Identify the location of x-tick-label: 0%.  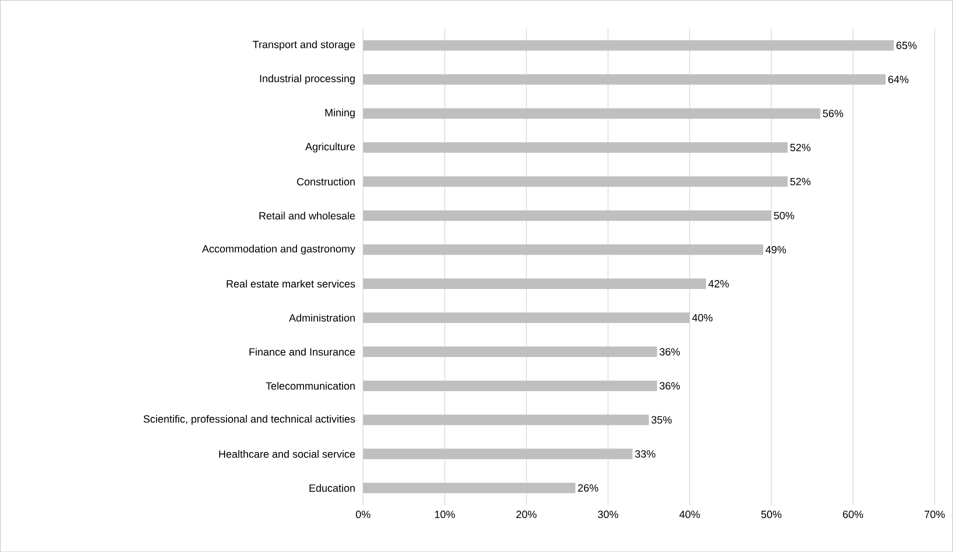
(363, 514).